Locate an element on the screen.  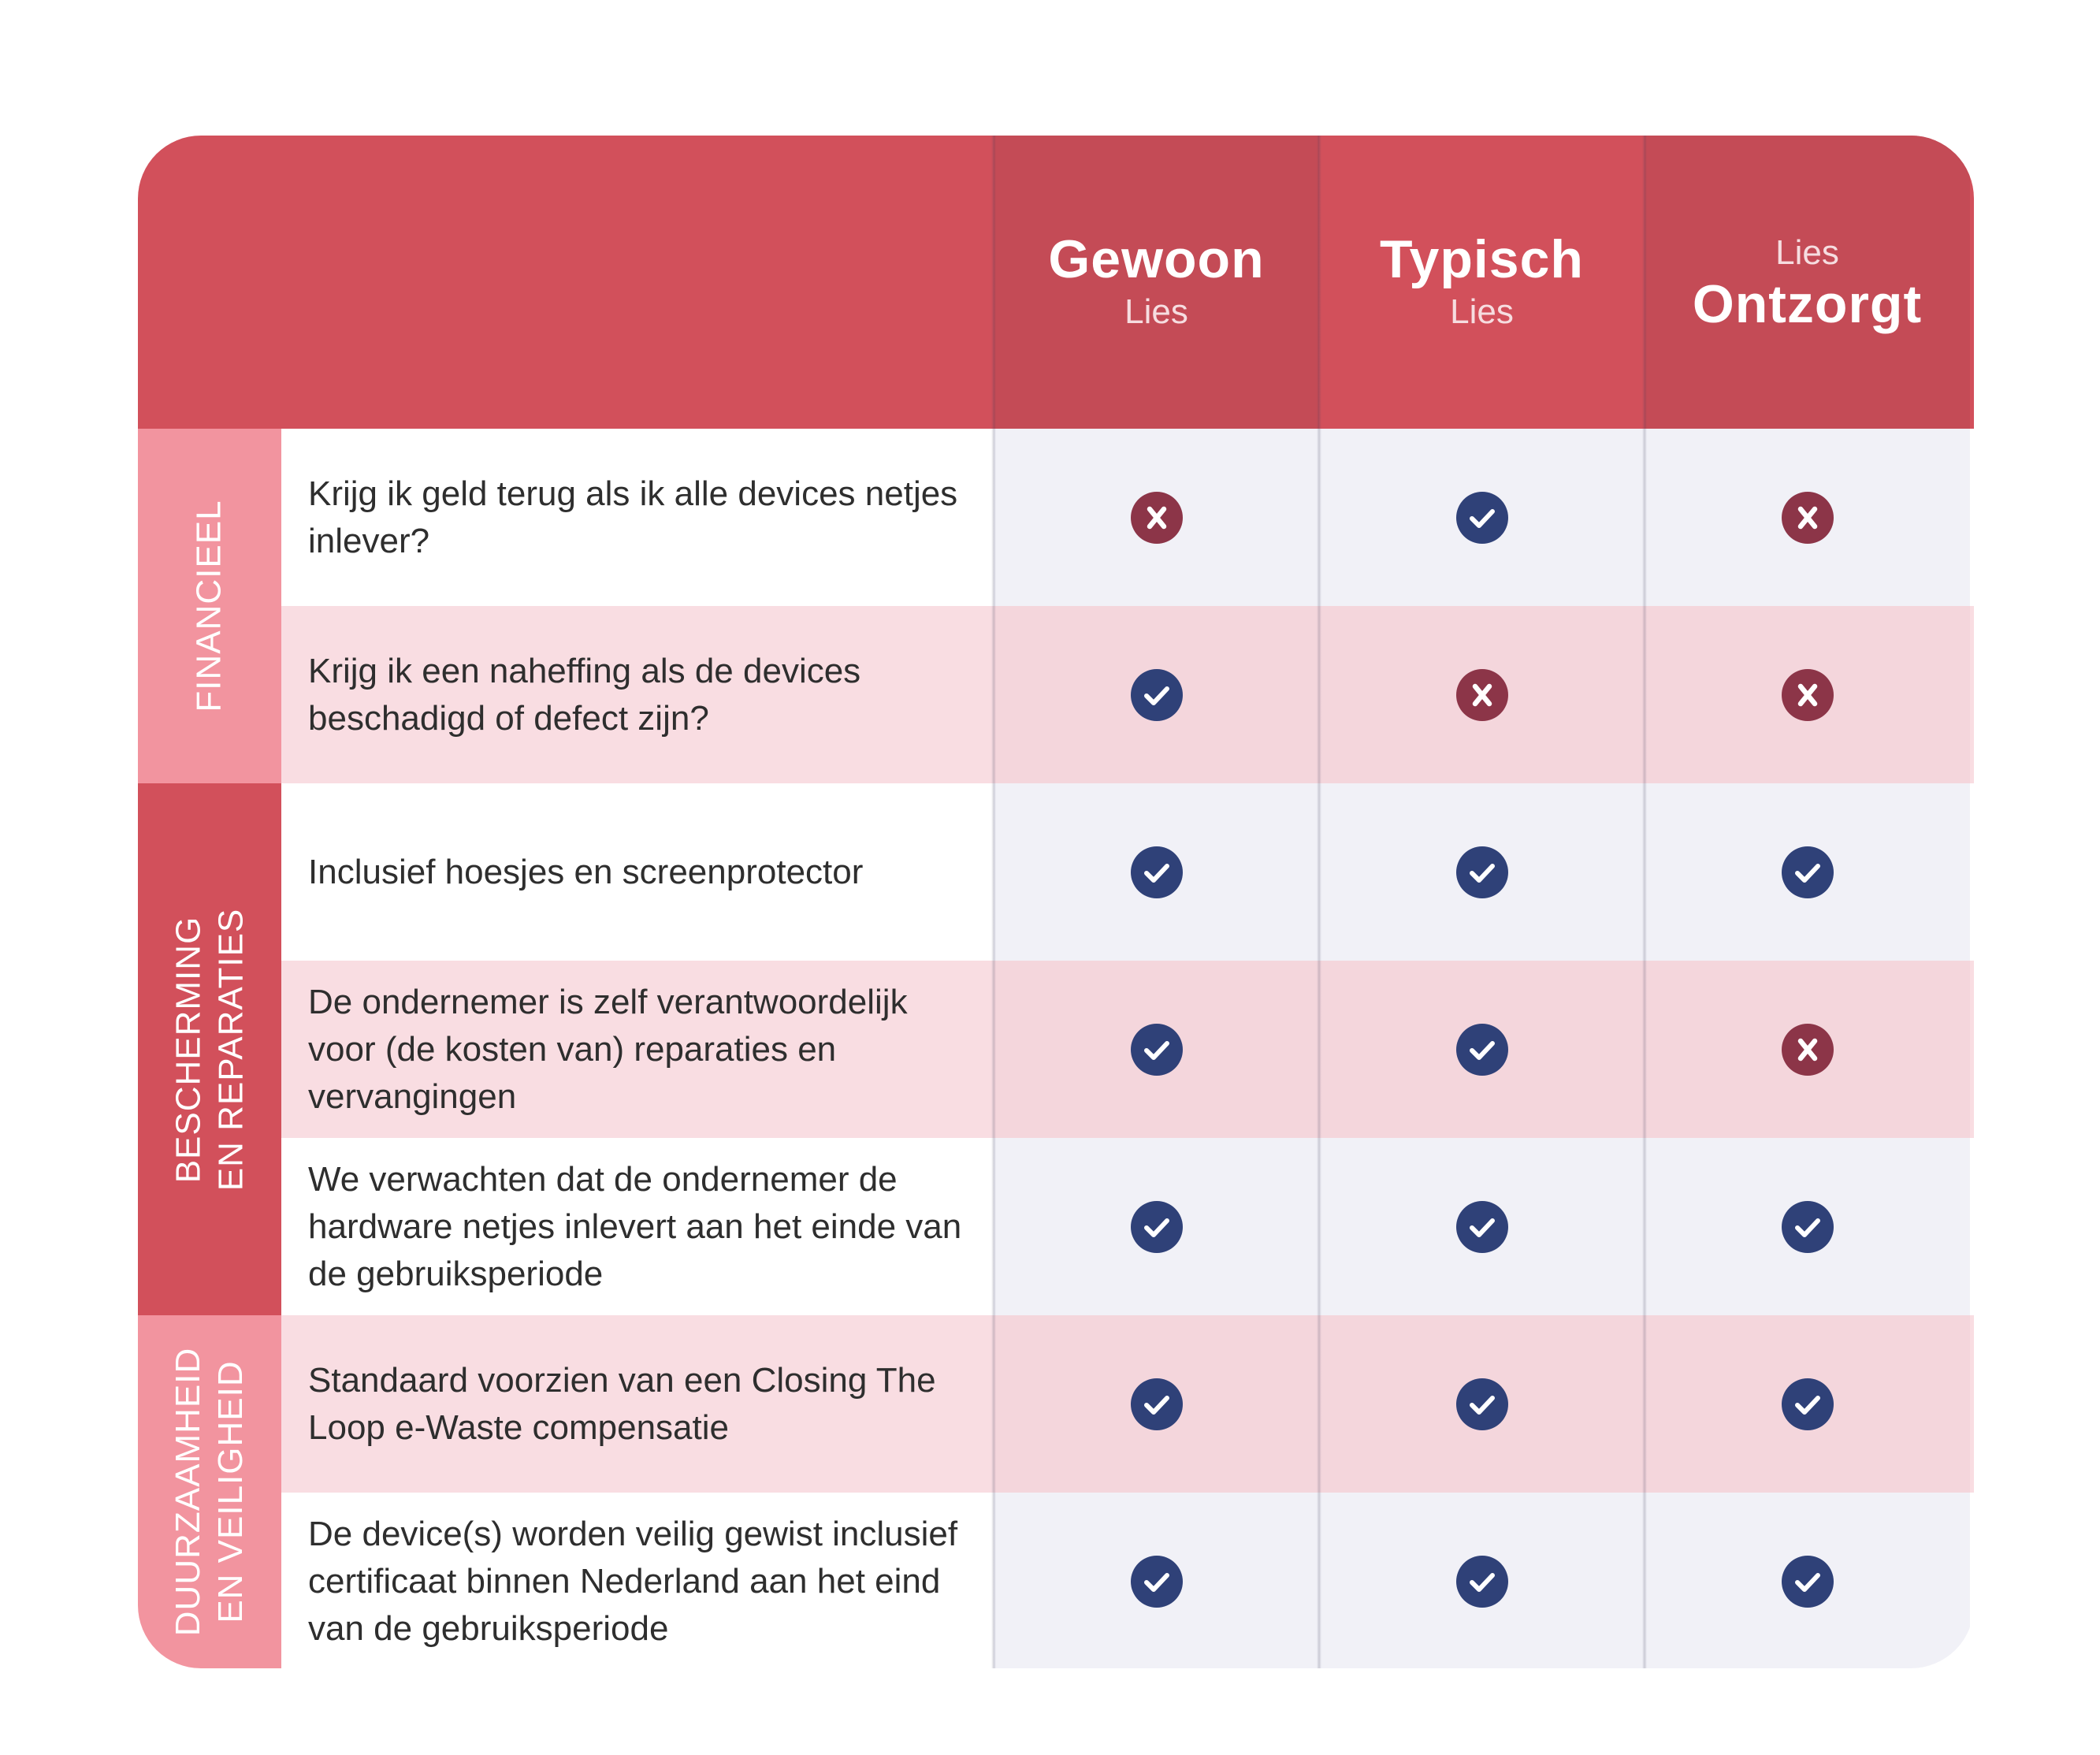
table-row: Inclusief hoesjes en screenprotector is located at coordinates (1127, 872).